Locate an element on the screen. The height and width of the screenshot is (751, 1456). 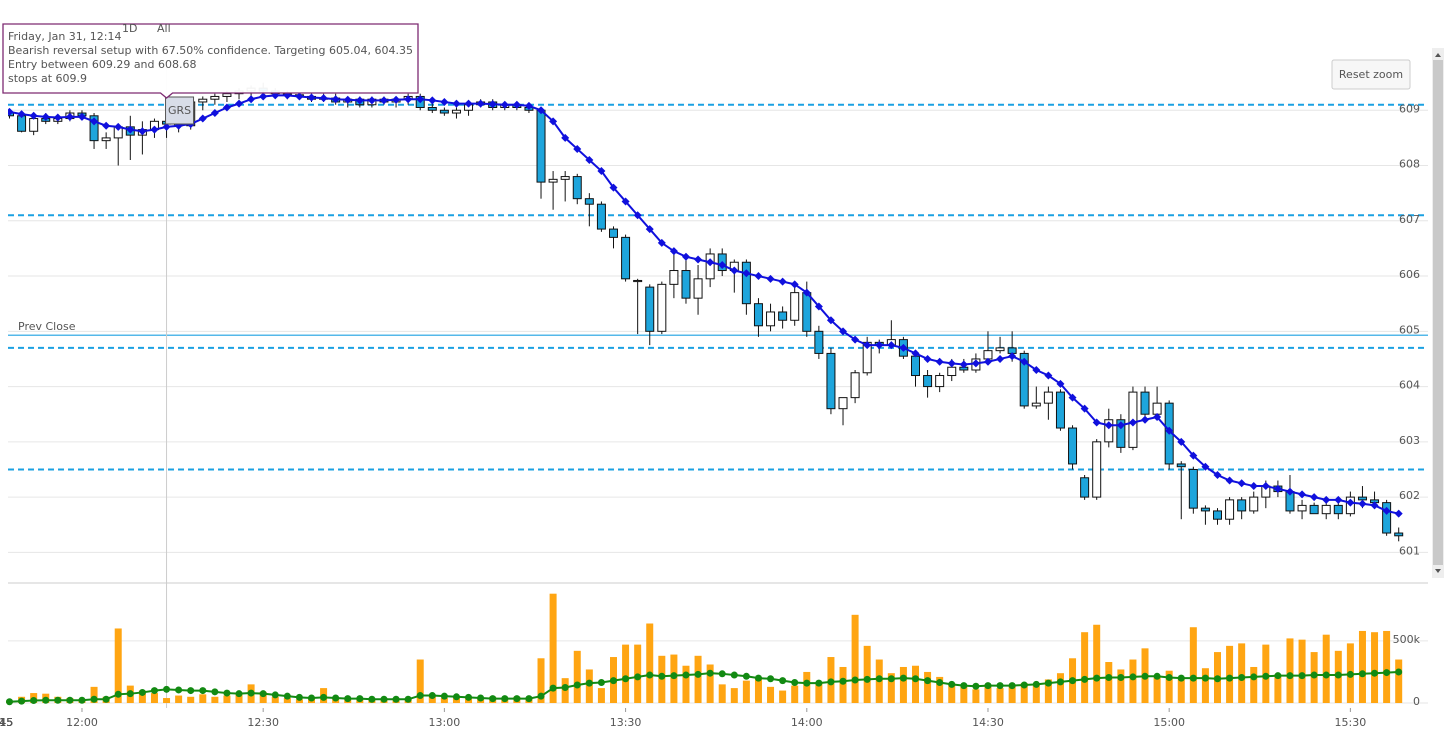
y-tick-label: 604 is located at coordinates (1409, 385).